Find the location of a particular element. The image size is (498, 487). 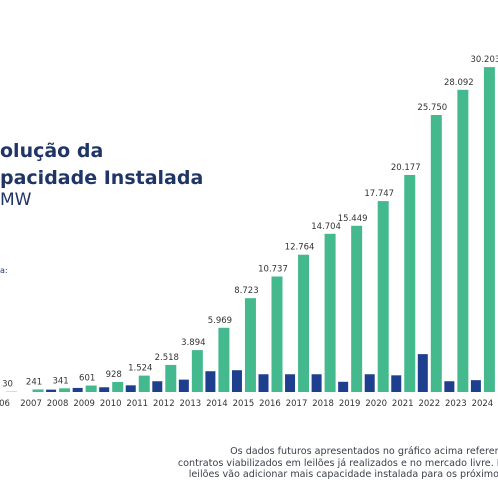

total-bar-2013 is located at coordinates (197, 371).